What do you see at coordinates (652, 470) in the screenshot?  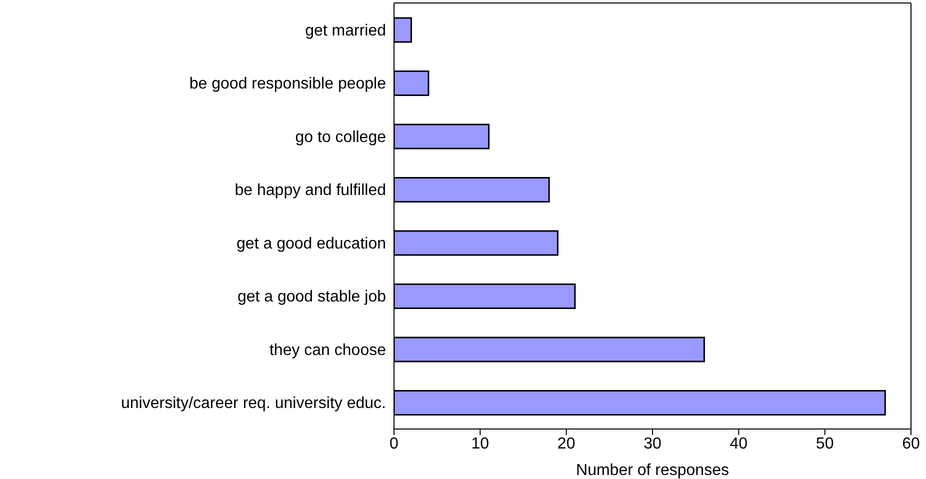 I see `x-axis-title: Number of responses` at bounding box center [652, 470].